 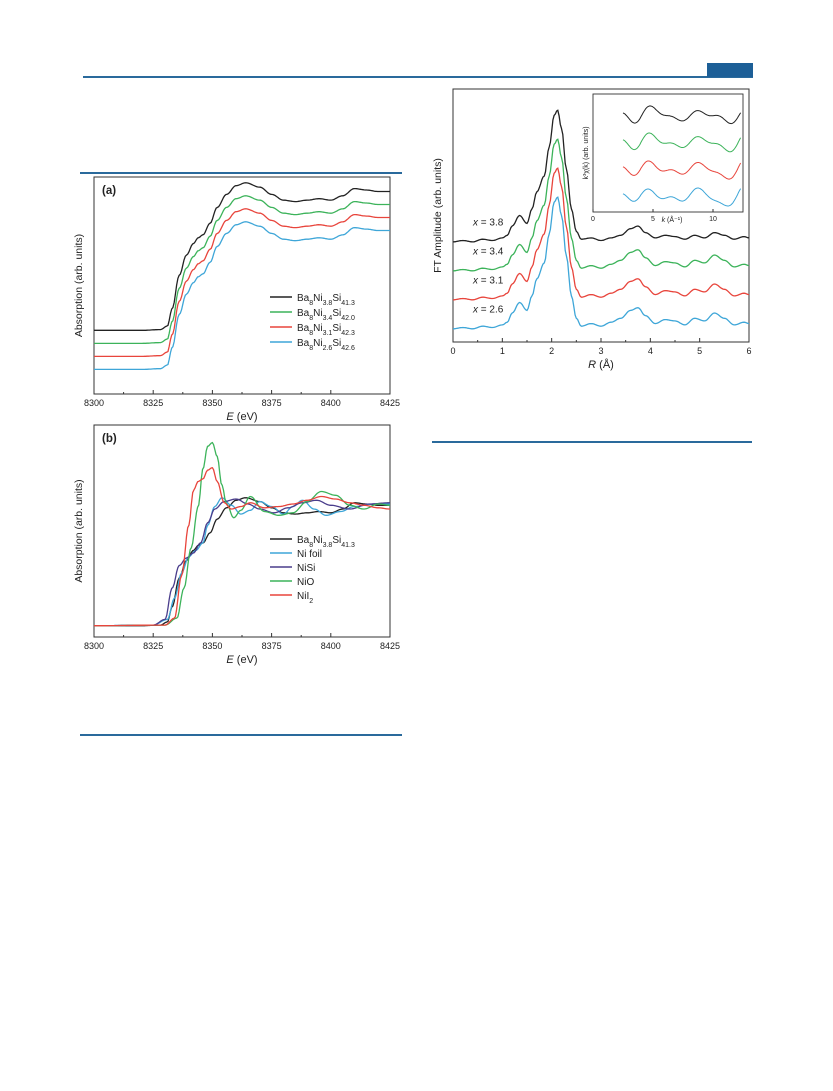 I want to click on header-rule, so click(x=418, y=77).